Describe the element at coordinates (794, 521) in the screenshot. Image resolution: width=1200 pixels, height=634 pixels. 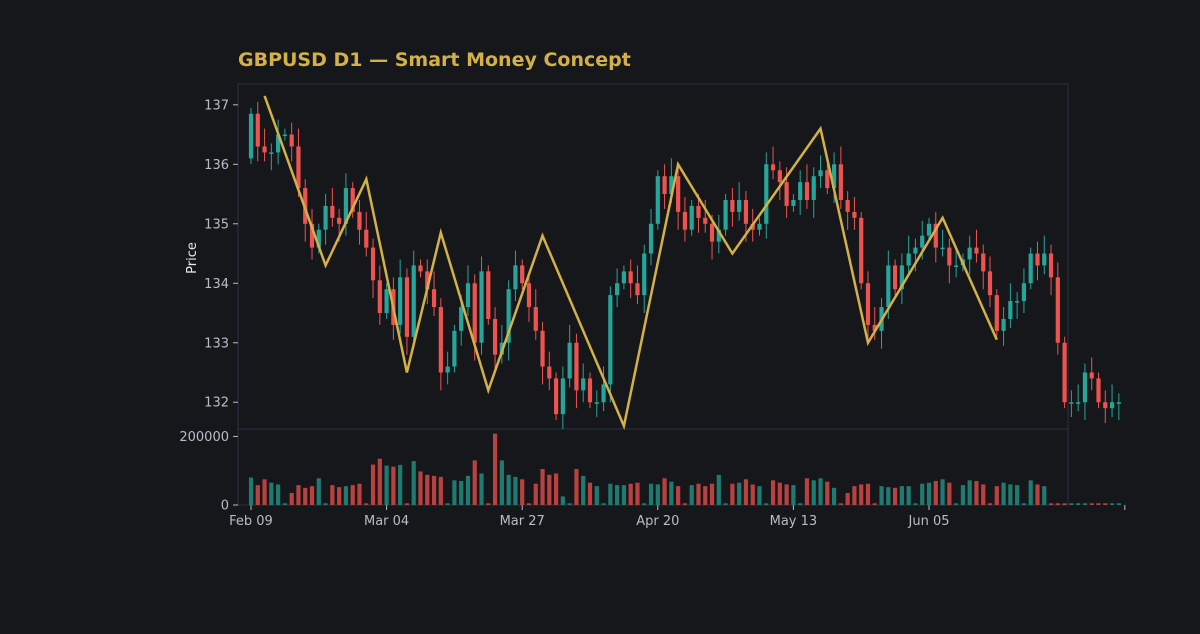
I see `x-tick-label: May 13` at that location.